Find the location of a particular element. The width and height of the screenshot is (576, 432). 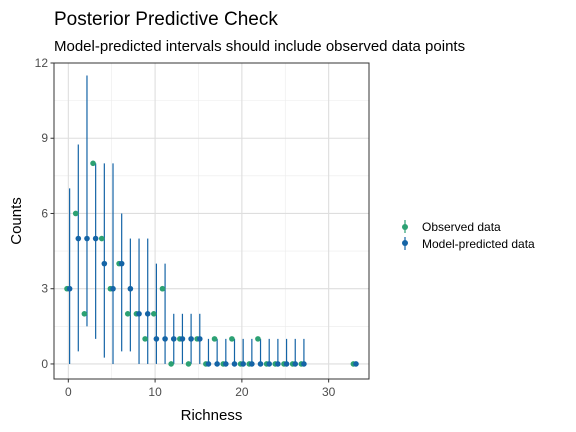

x-axis-ticks: 0 10 20 30 is located at coordinates (200, 389).